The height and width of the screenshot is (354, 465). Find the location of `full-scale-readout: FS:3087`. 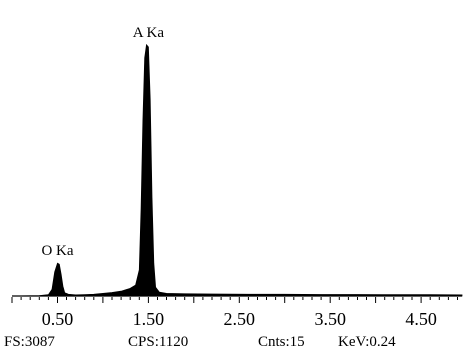

full-scale-readout: FS:3087 is located at coordinates (29, 342).